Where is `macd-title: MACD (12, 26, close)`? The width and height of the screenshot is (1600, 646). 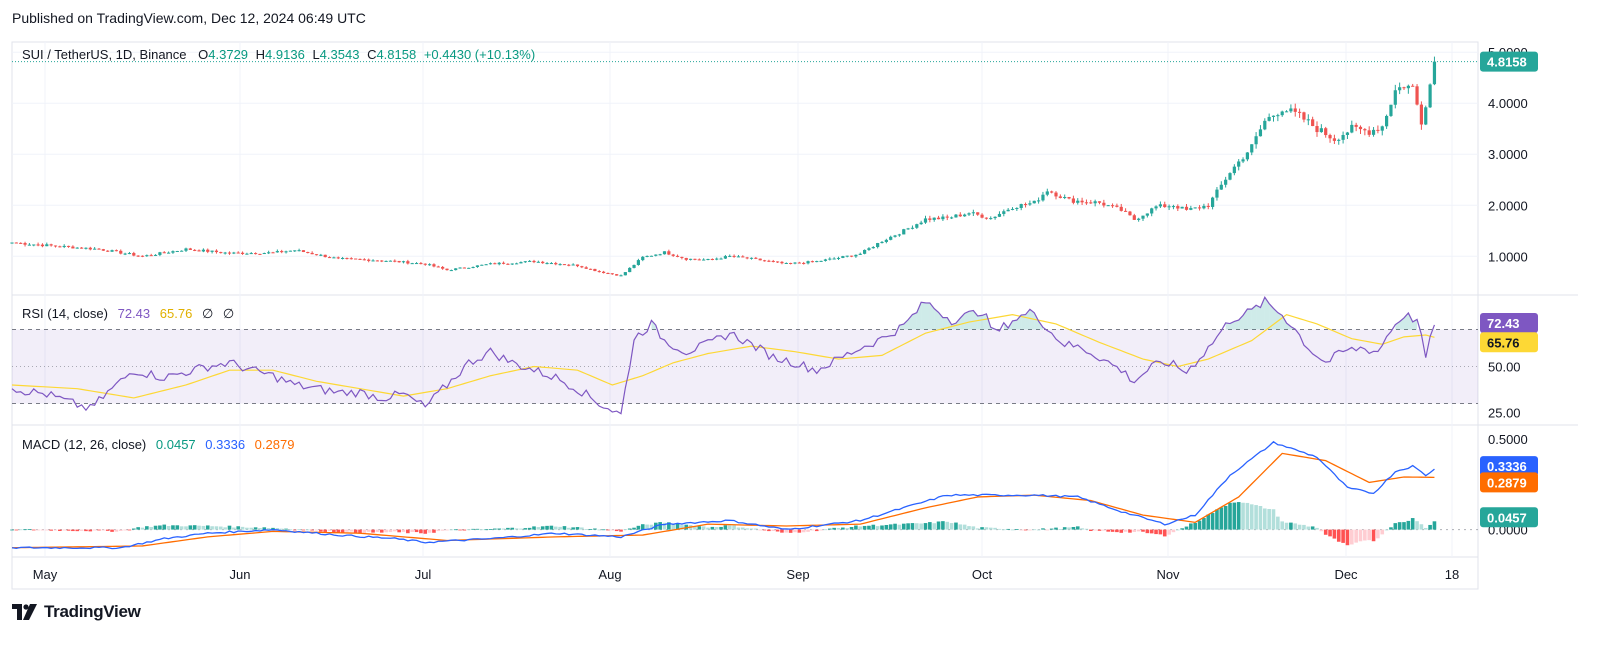 macd-title: MACD (12, 26, close) is located at coordinates (84, 444).